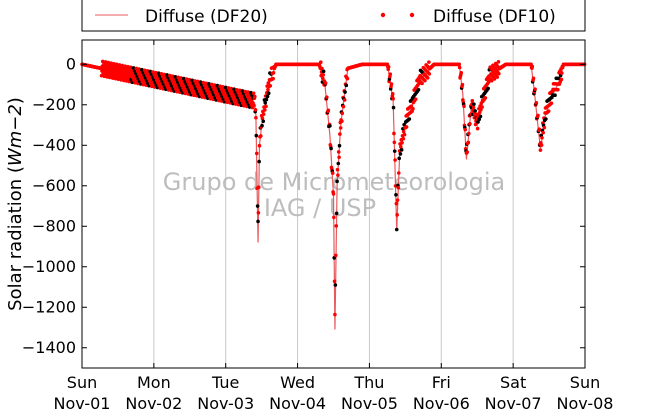  What do you see at coordinates (225, 401) in the screenshot?
I see `x-tick-label-date: Nov-03` at bounding box center [225, 401].